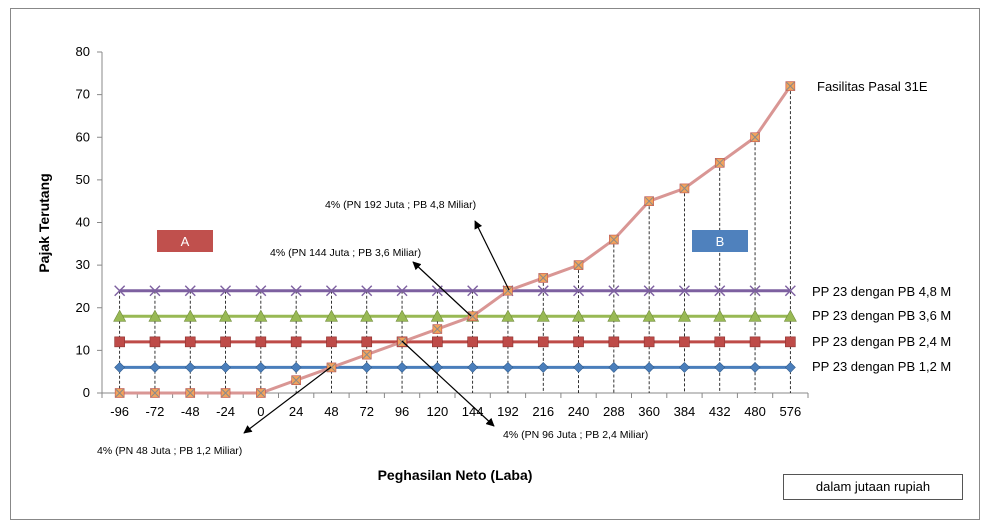 This screenshot has width=987, height=525. I want to click on y-tick-label: 60, so click(83, 136).